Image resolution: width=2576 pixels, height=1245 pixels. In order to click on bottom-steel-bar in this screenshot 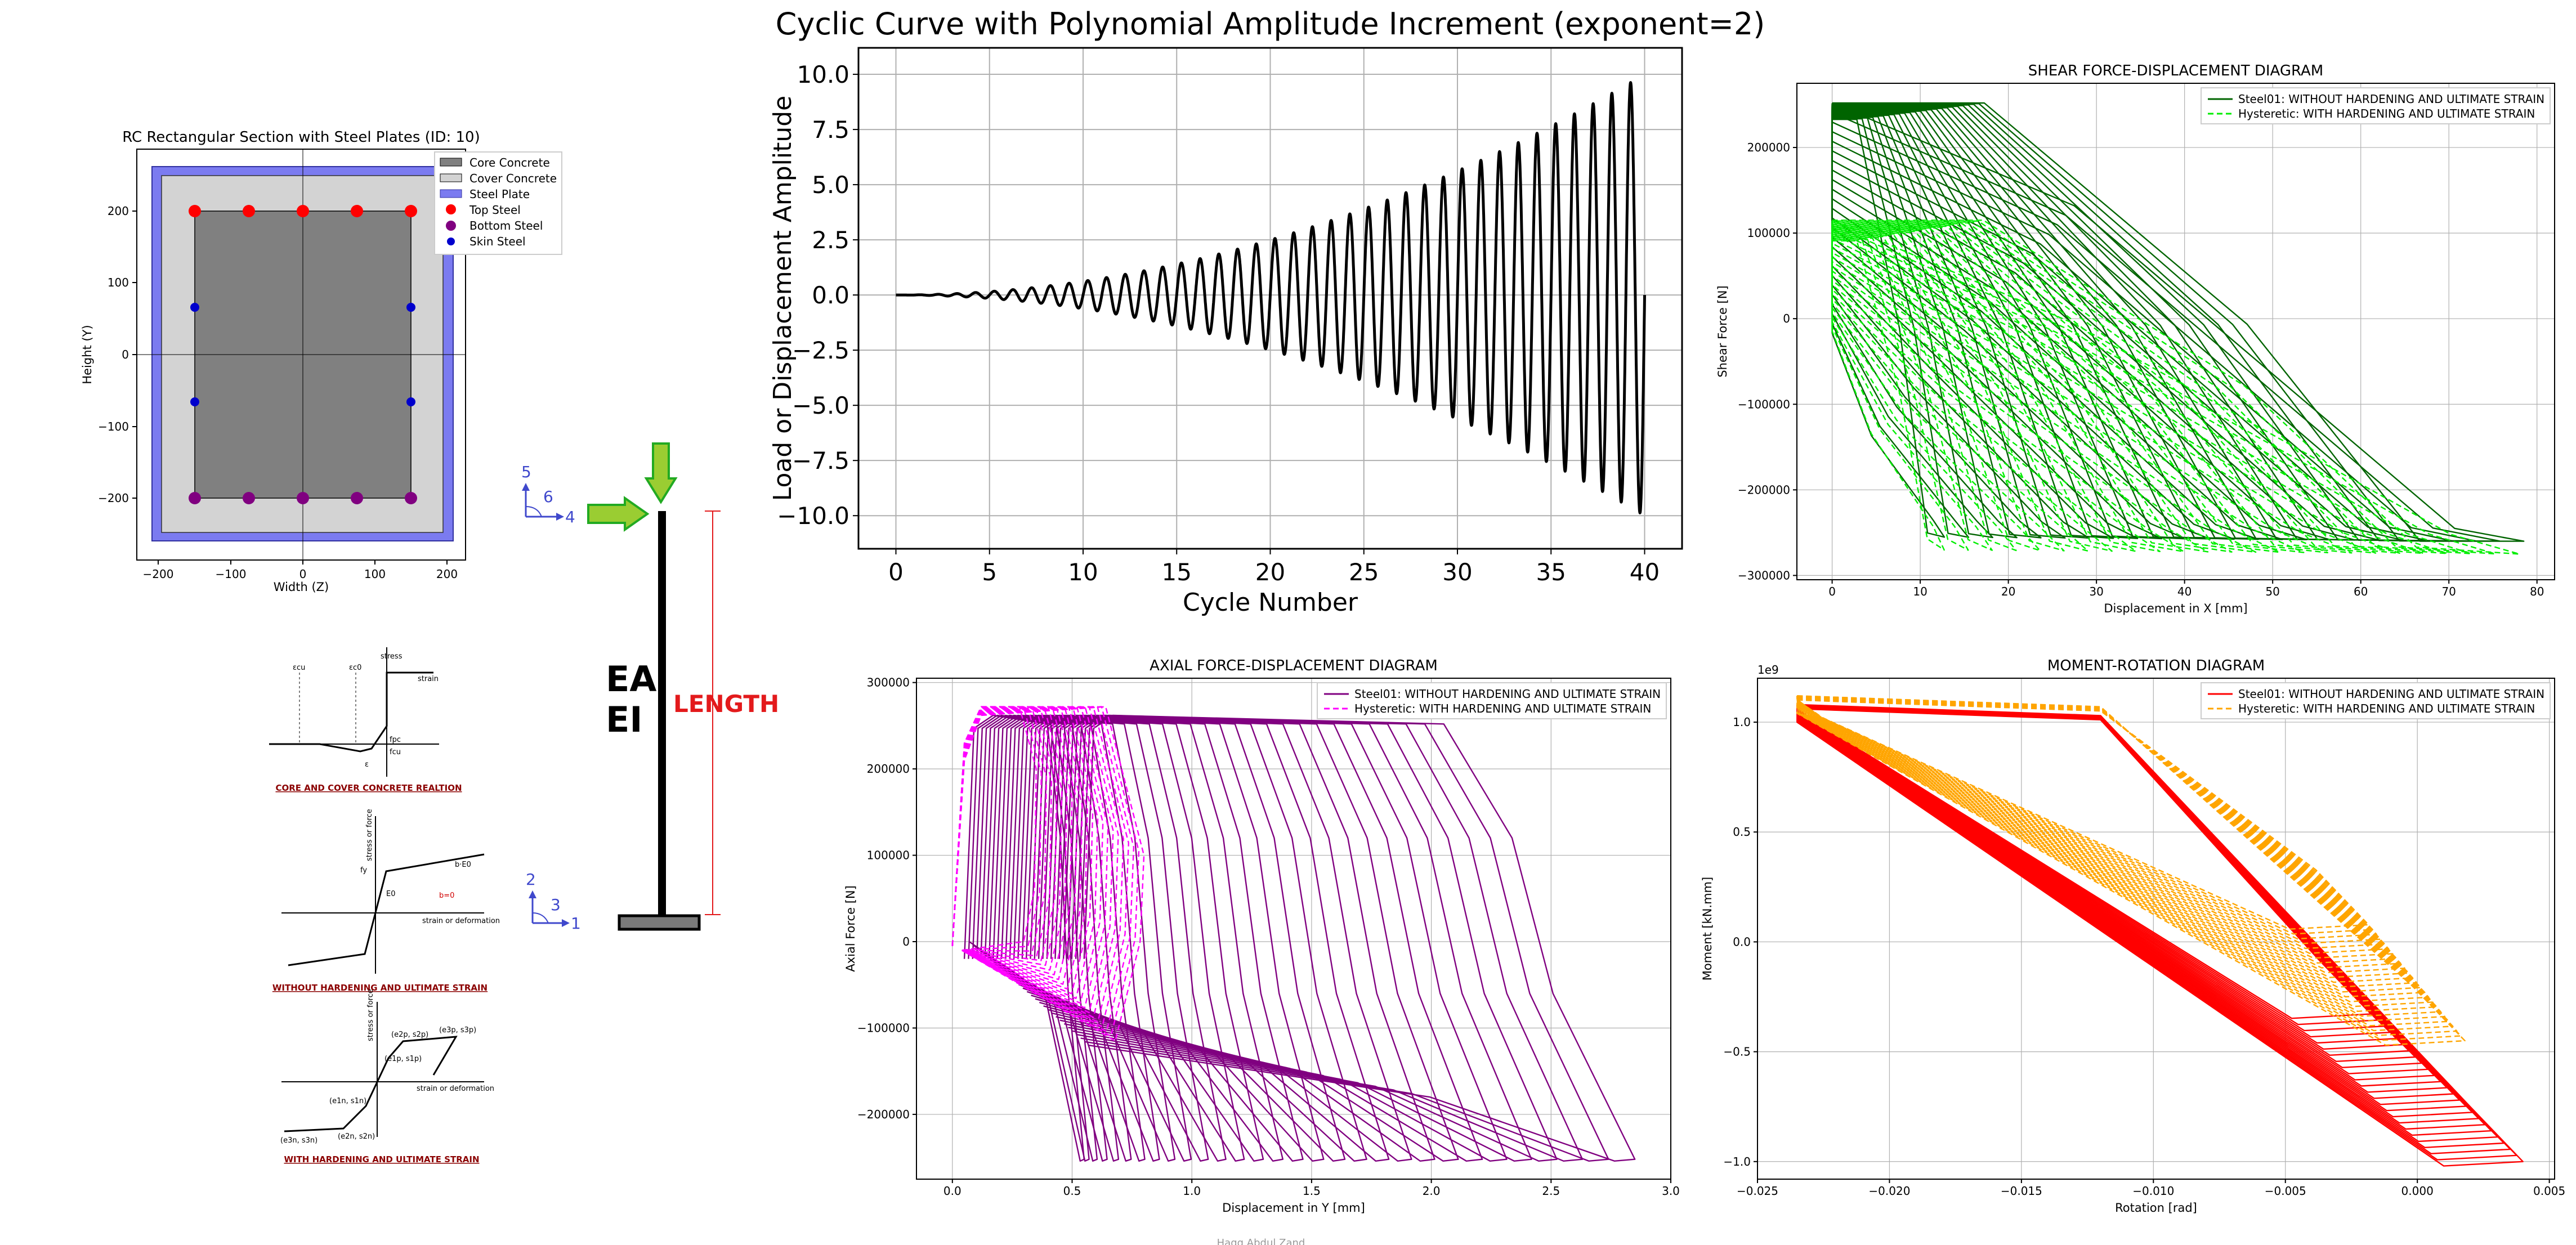, I will do `click(249, 498)`.